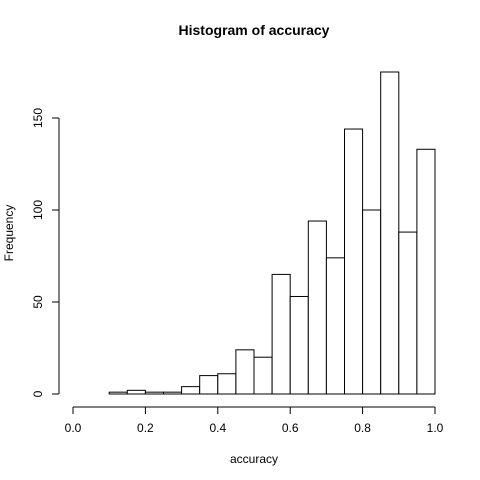  Describe the element at coordinates (290, 428) in the screenshot. I see `x-tick-label: 0.6` at that location.